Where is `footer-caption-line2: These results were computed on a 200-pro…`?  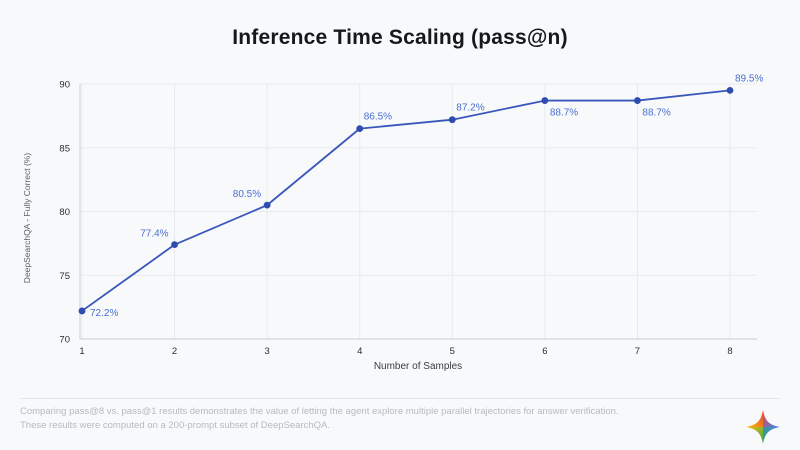
footer-caption-line2: These results were computed on a 200-pro… is located at coordinates (175, 425).